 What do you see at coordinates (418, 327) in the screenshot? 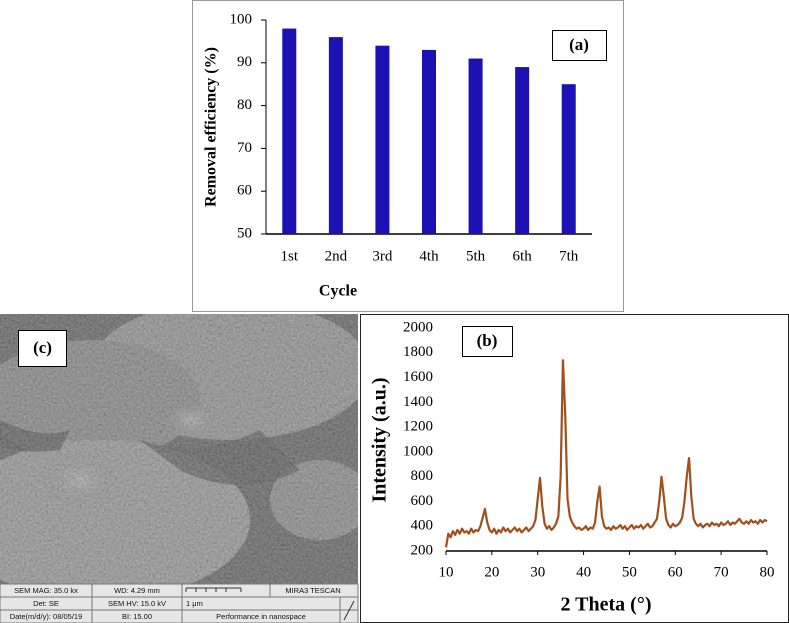
I see `y-tick-label: 2000` at bounding box center [418, 327].